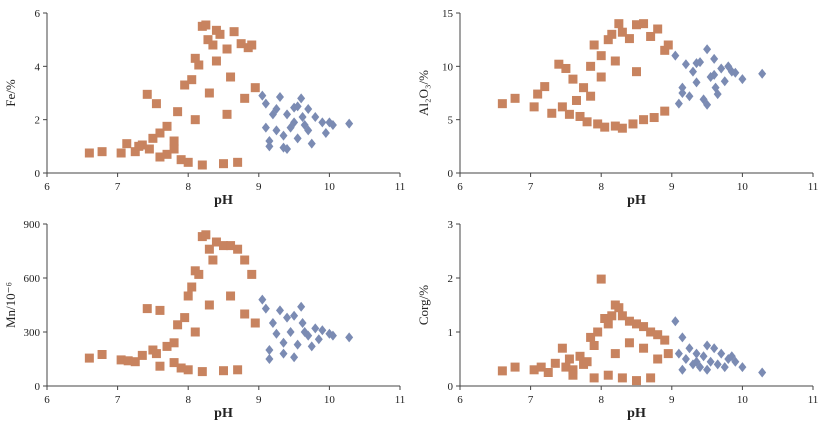 Image resolution: width=823 pixels, height=425 pixels. I want to click on y-tick-label: 1, so click(451, 333).